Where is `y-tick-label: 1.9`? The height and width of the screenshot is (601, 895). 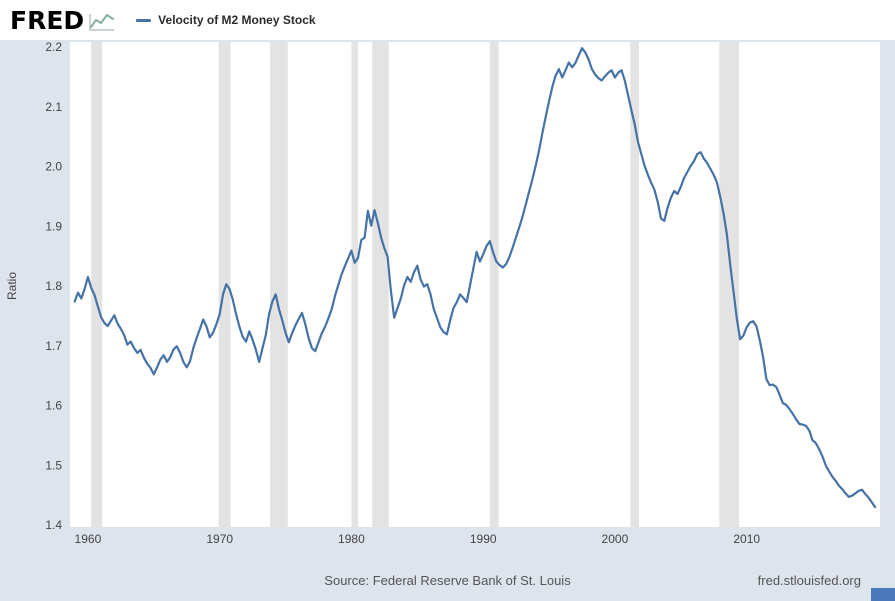 y-tick-label: 1.9 is located at coordinates (53, 226).